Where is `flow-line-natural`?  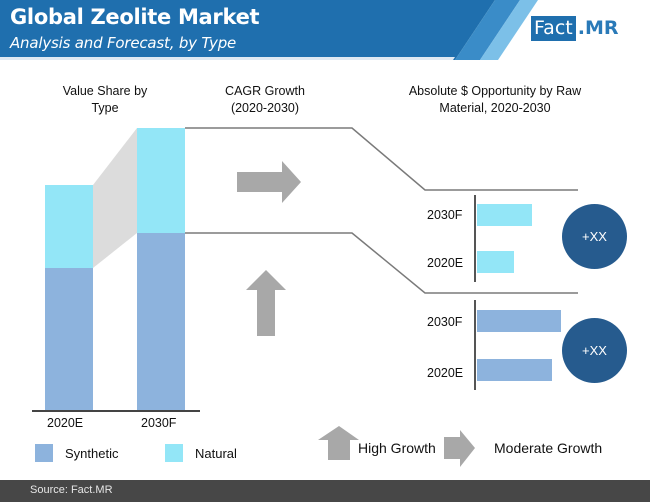 flow-line-natural is located at coordinates (381, 159).